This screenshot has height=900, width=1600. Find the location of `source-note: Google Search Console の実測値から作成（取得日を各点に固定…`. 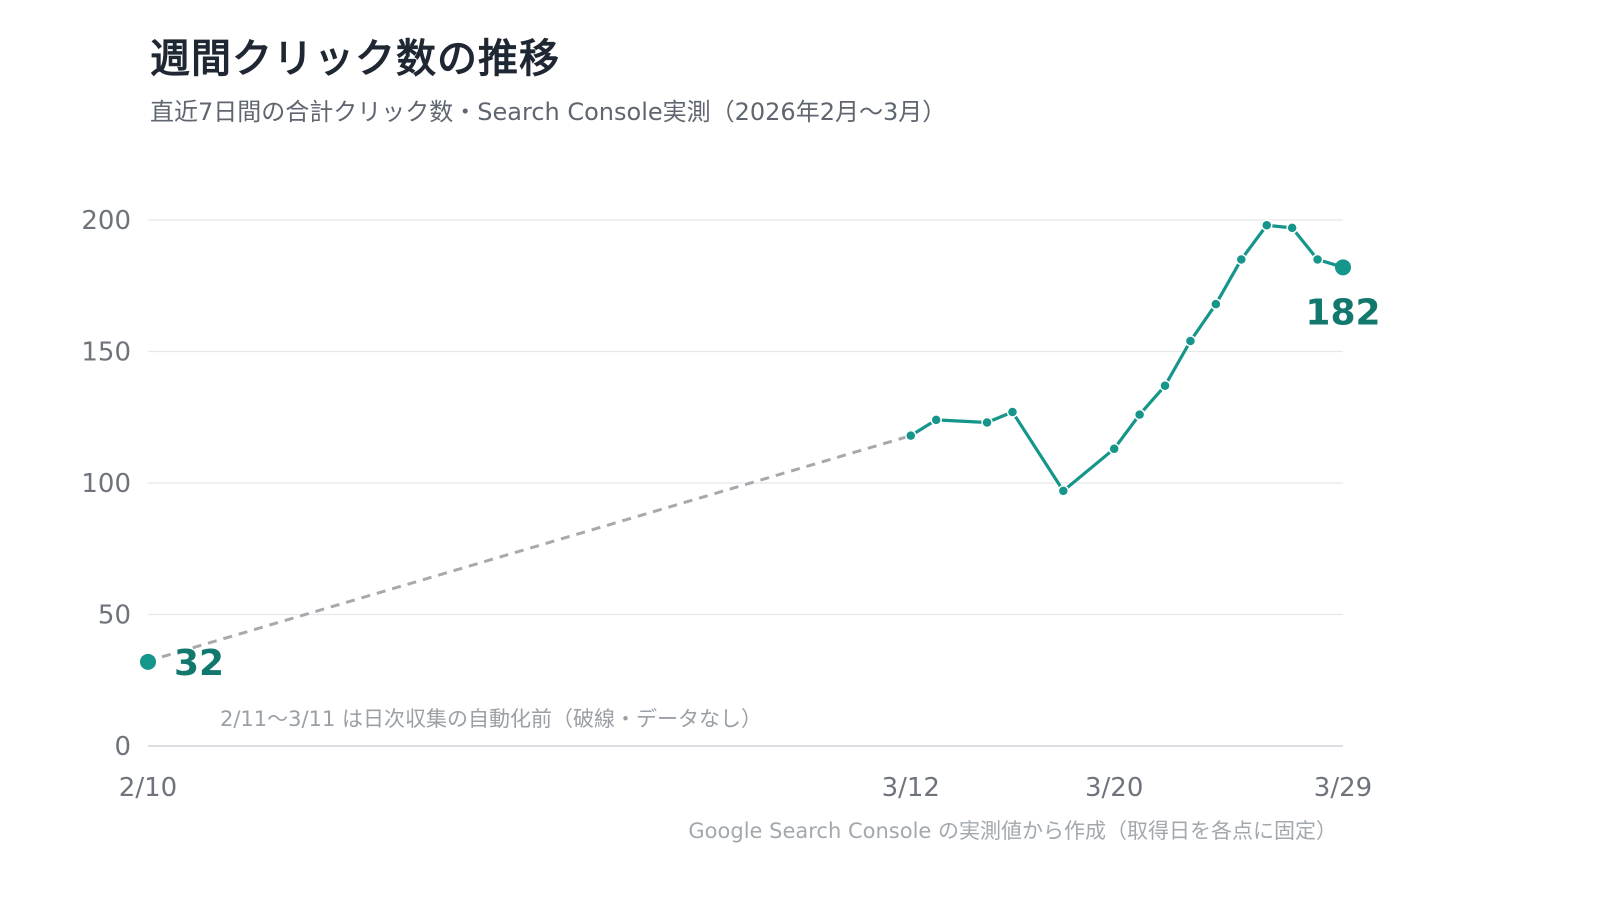

source-note: Google Search Console の実測値から作成（取得日を各点に固定… is located at coordinates (1012, 831).